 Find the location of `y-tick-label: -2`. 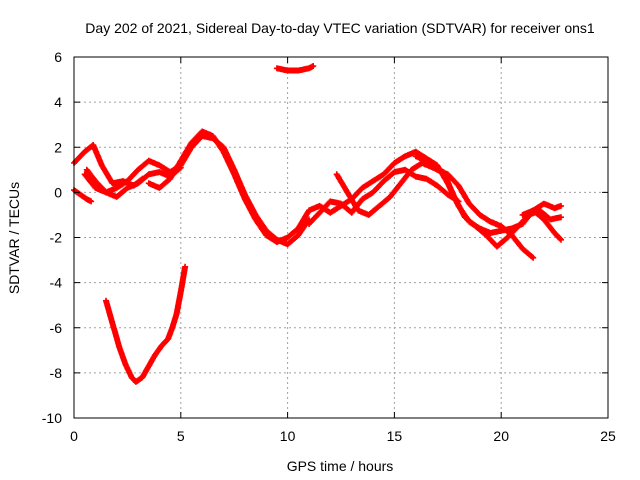

y-tick-label: -2 is located at coordinates (56, 238).